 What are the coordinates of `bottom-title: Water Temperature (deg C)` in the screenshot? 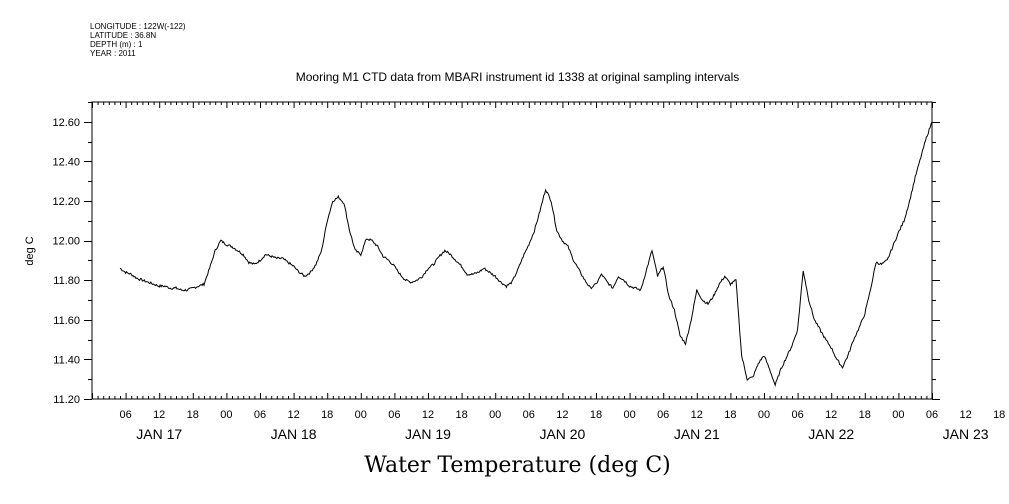 It's located at (517, 465).